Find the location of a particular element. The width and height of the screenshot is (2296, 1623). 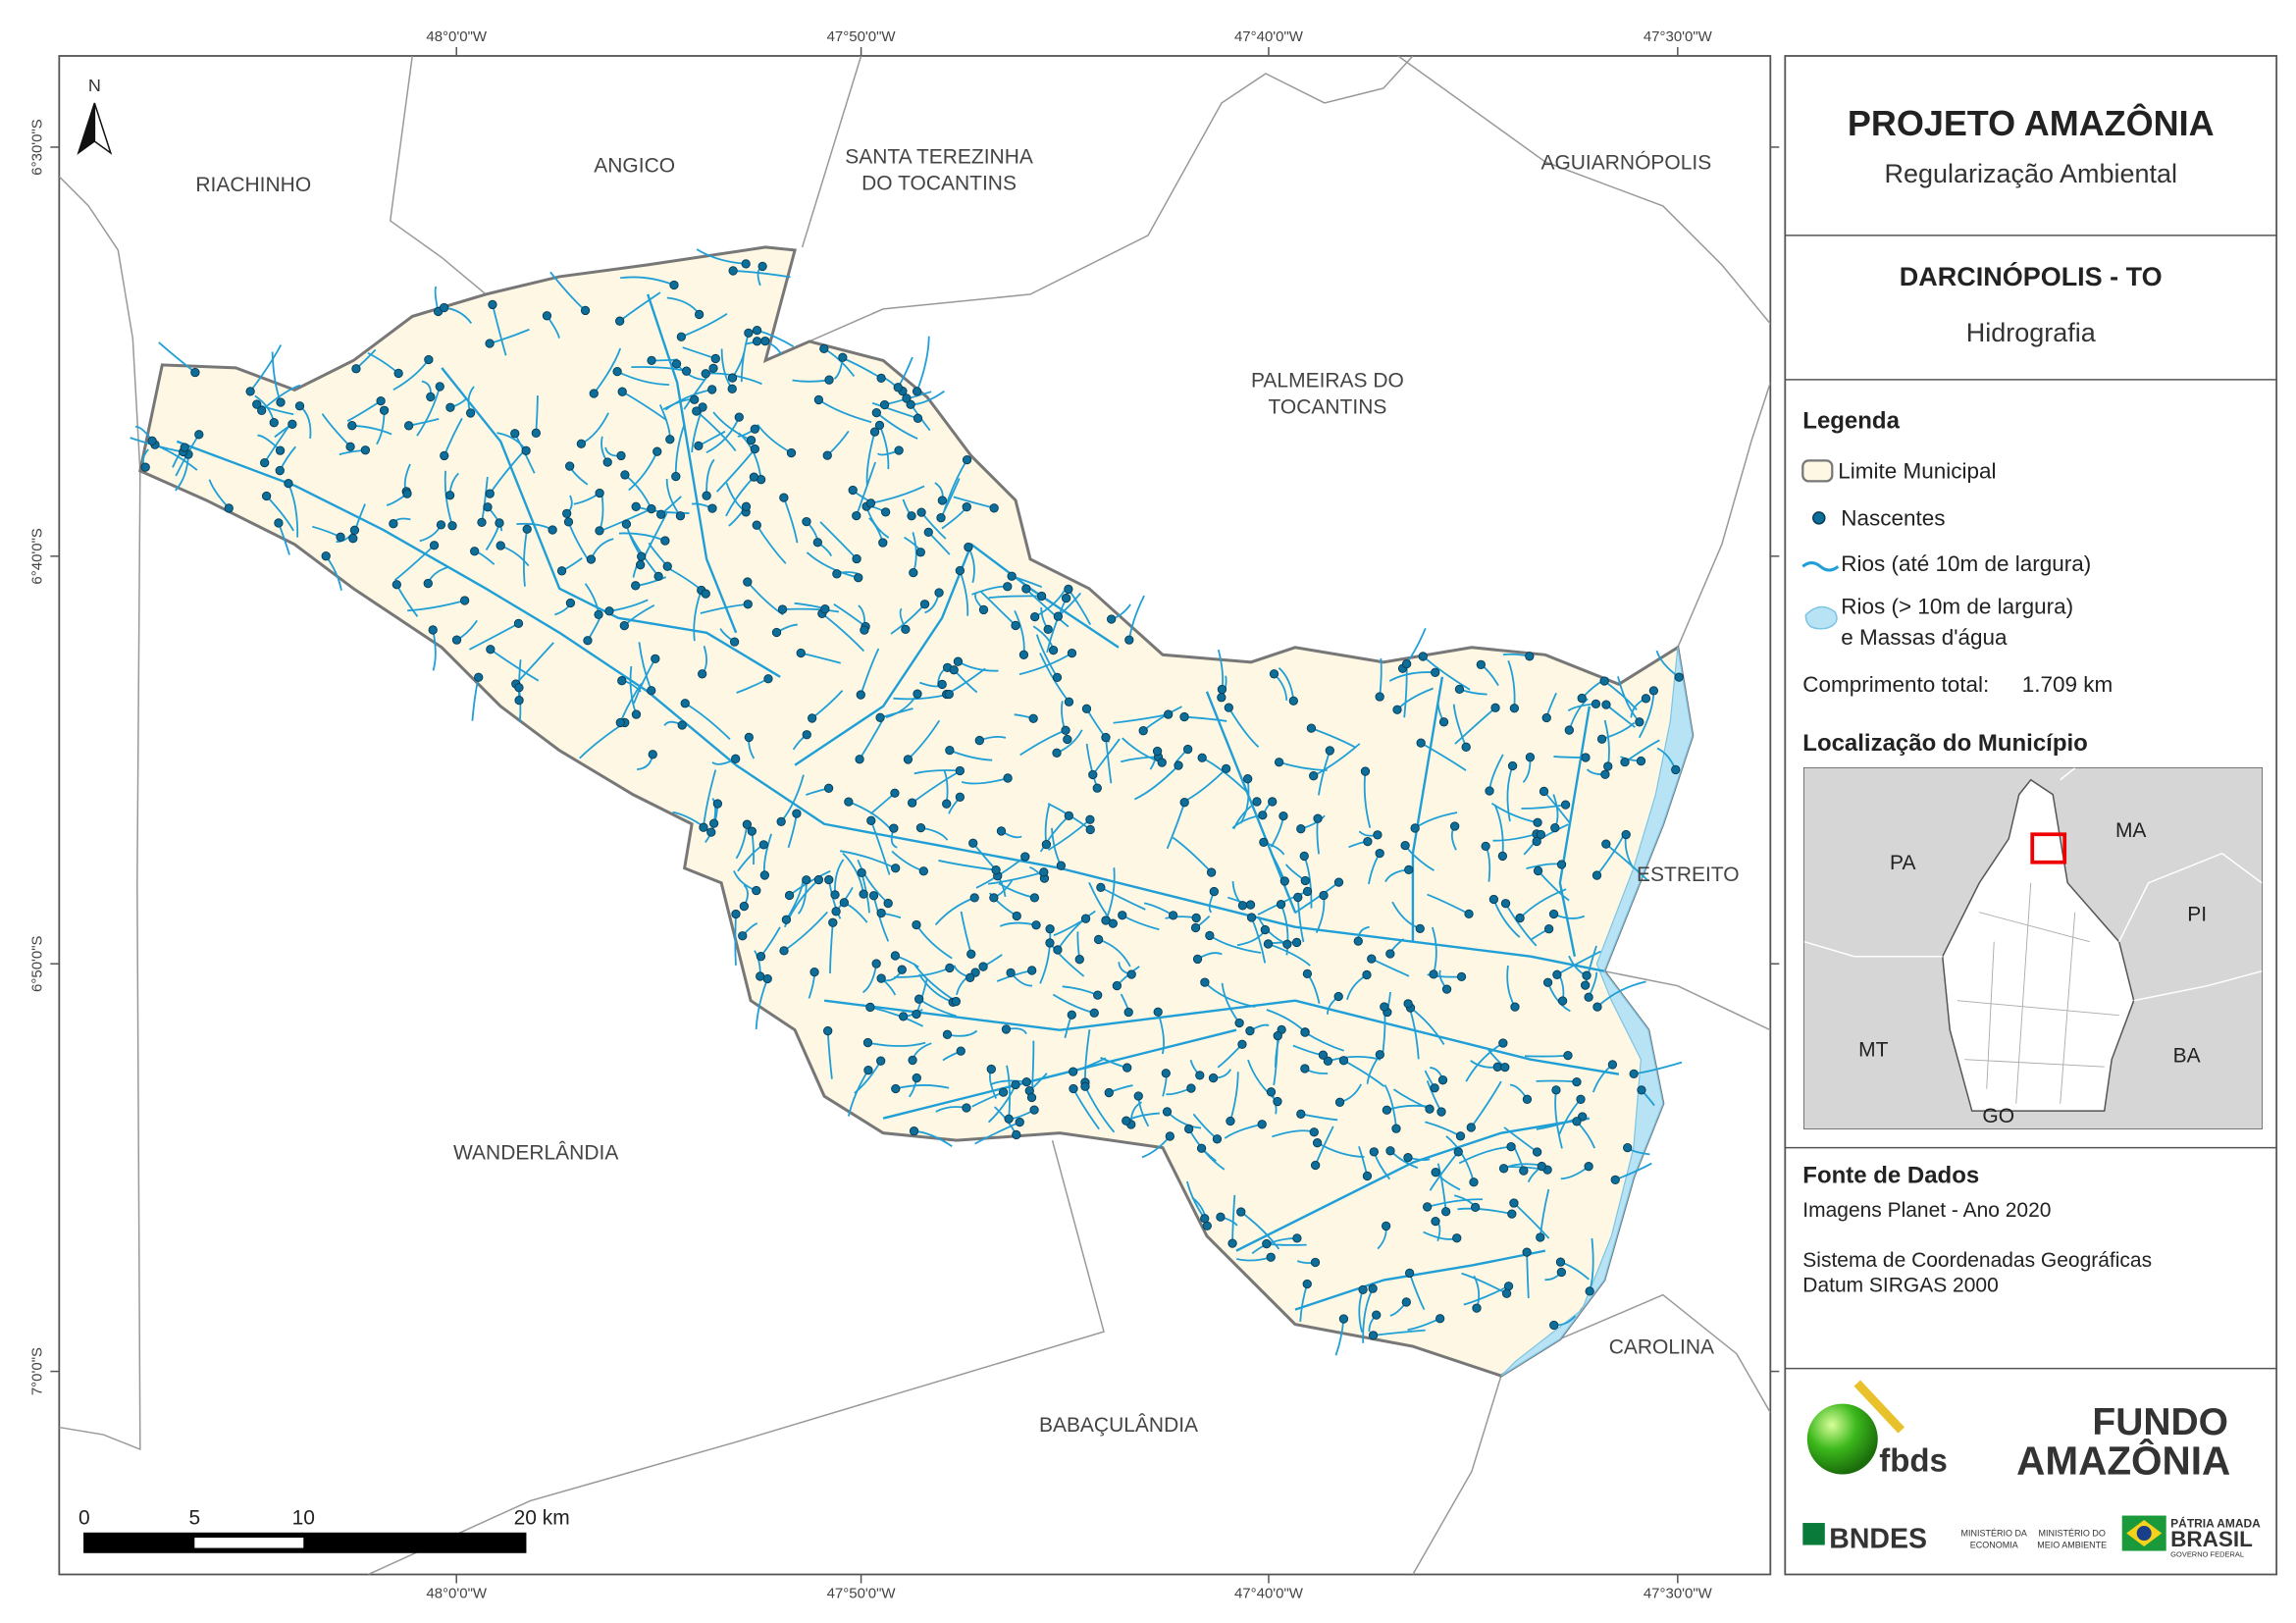

place-name: CAROLINA is located at coordinates (1661, 1347).